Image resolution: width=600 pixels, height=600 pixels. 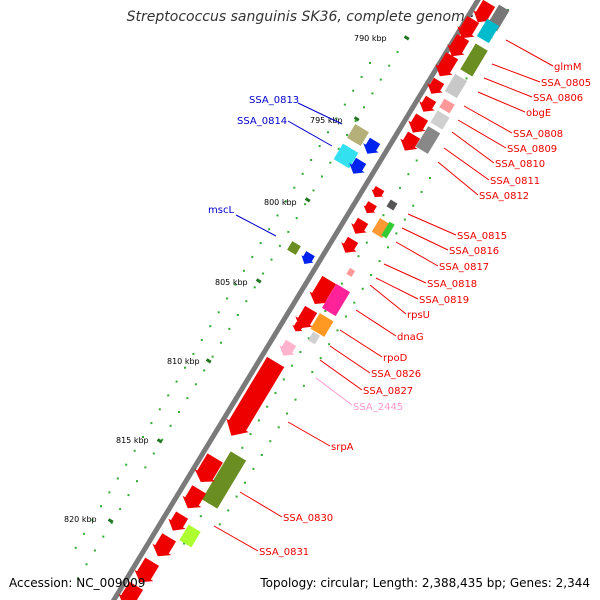 I want to click on gene-cds-a3, so click(x=446, y=66).